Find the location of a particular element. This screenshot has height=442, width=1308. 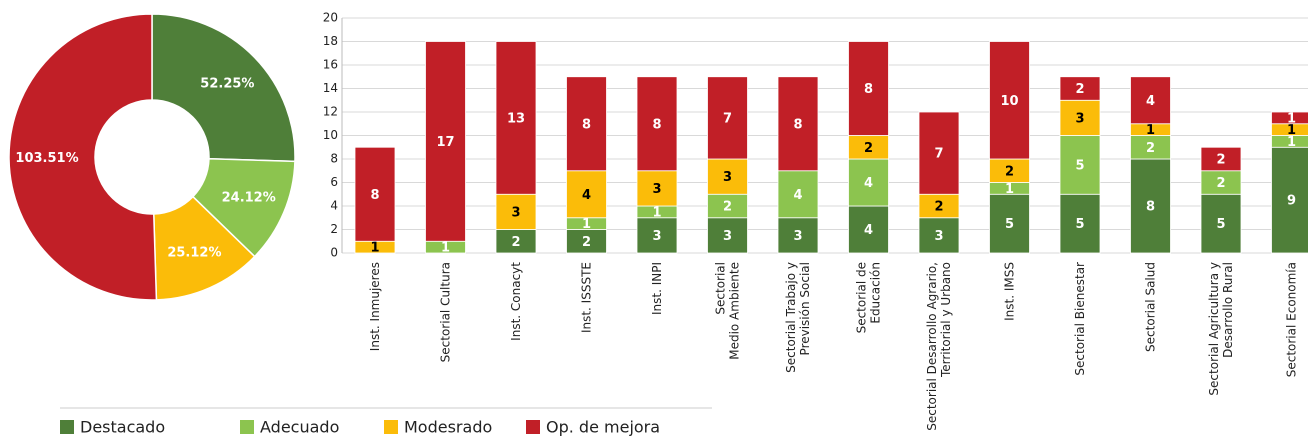

x-tick-label: Sectorial Economía is located at coordinates (1291, 319).